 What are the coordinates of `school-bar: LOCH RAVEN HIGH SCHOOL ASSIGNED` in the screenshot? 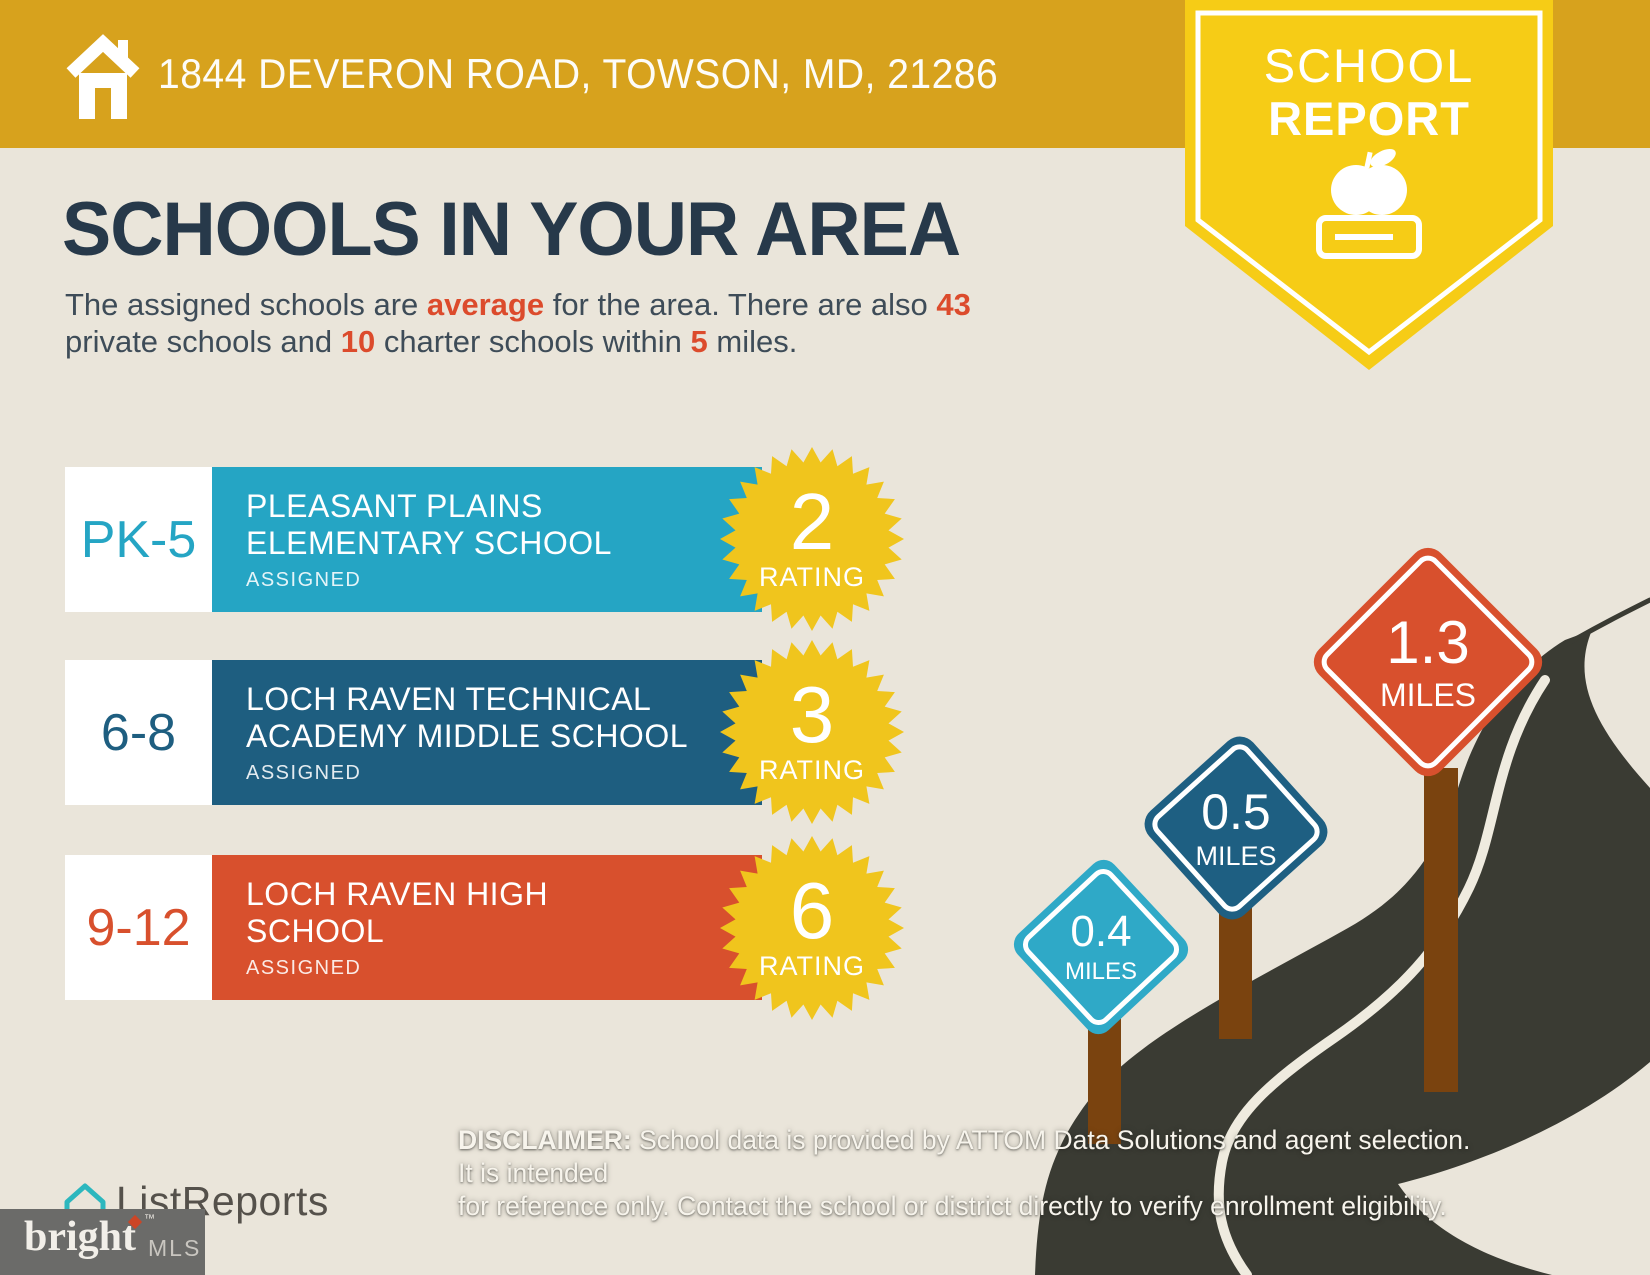 It's located at (487, 927).